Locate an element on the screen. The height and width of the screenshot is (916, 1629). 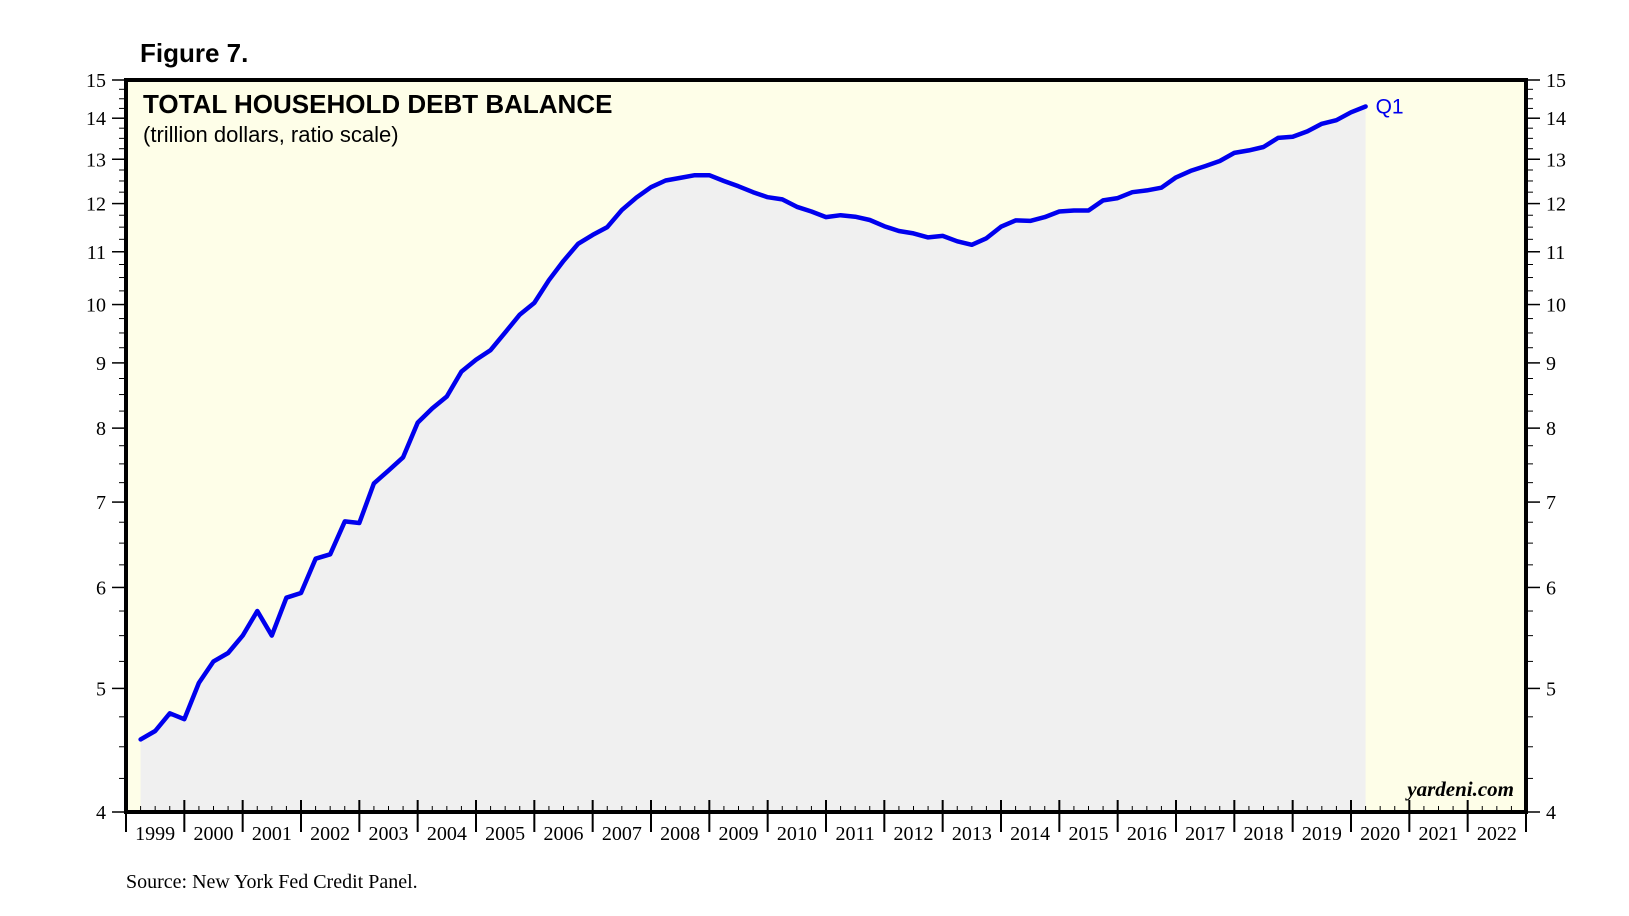
x-tick-label: 2005 is located at coordinates (505, 834).